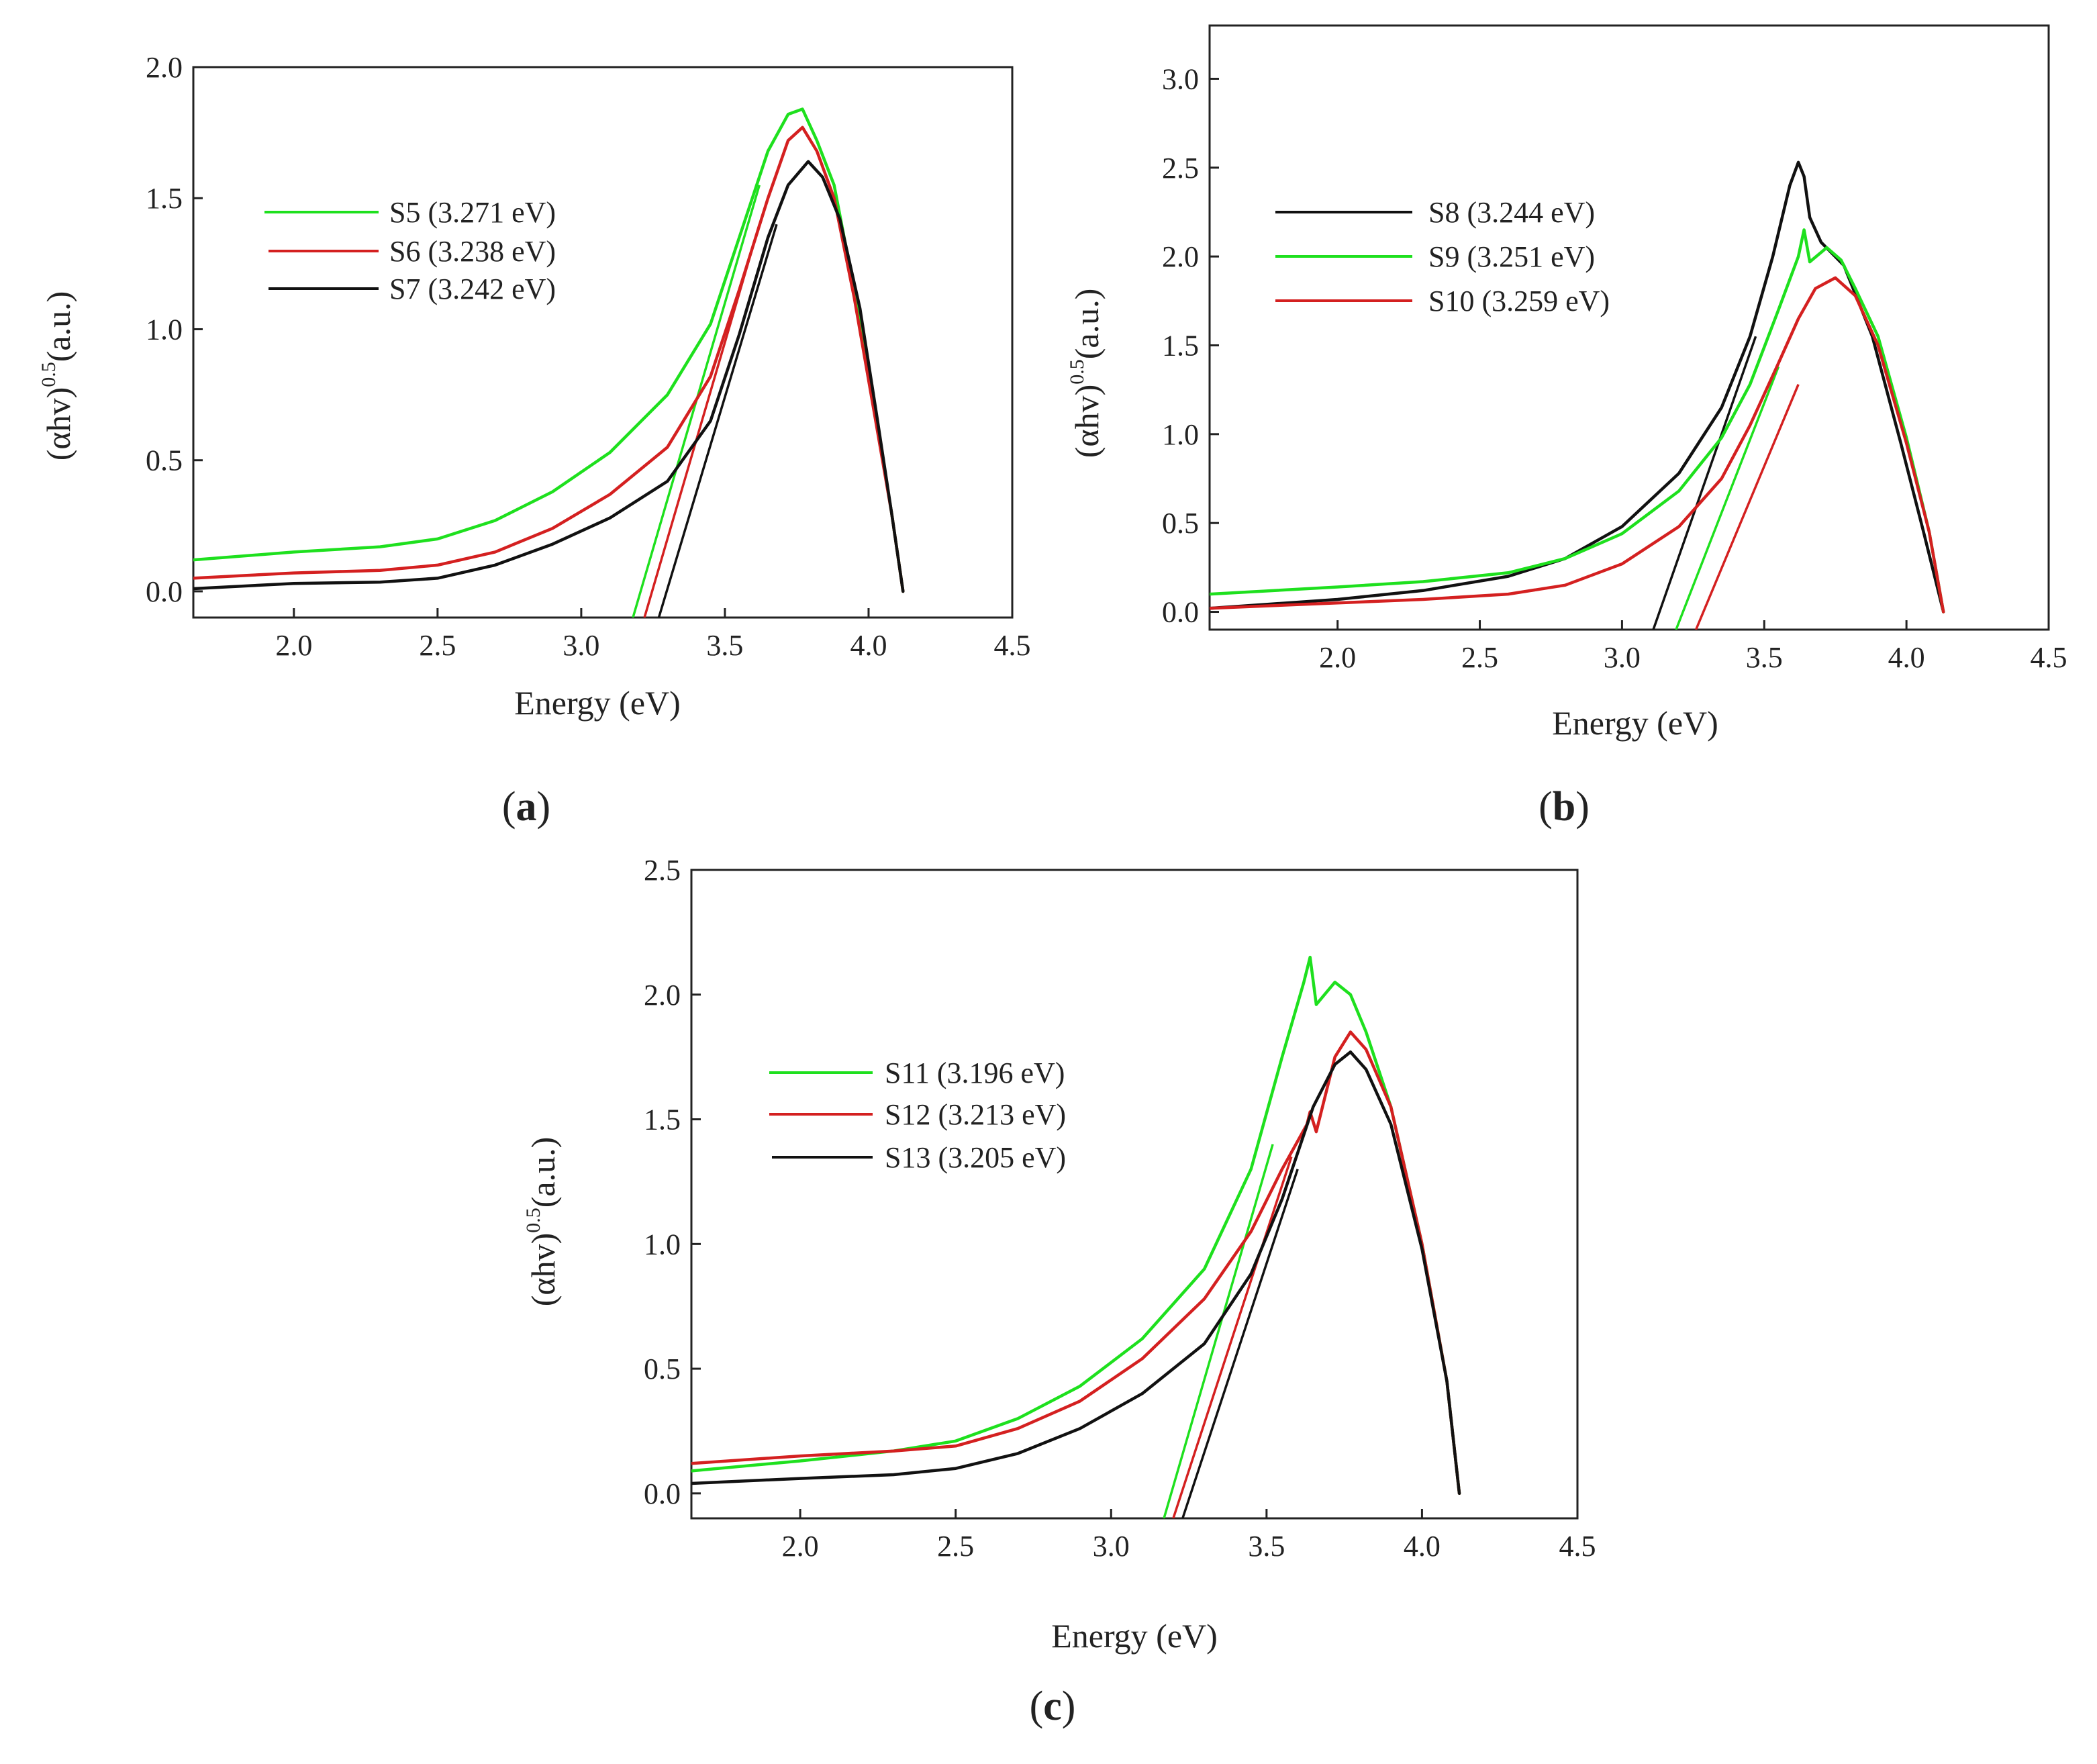  Describe the element at coordinates (1180, 79) in the screenshot. I see `y-tick-label: 3.0` at that location.